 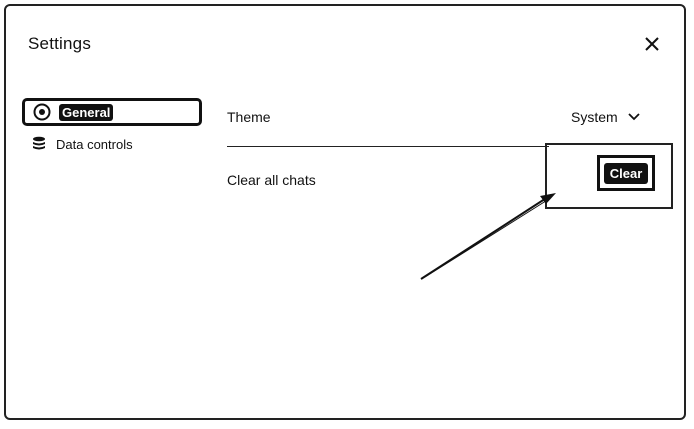 What do you see at coordinates (249, 117) in the screenshot?
I see `theme-label: Theme` at bounding box center [249, 117].